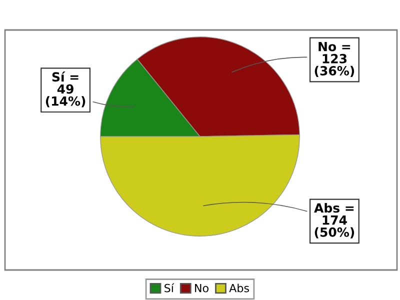 The image size is (400, 300). Describe the element at coordinates (66, 89) in the screenshot. I see `data-label: Sí = 49 (14%)` at that location.